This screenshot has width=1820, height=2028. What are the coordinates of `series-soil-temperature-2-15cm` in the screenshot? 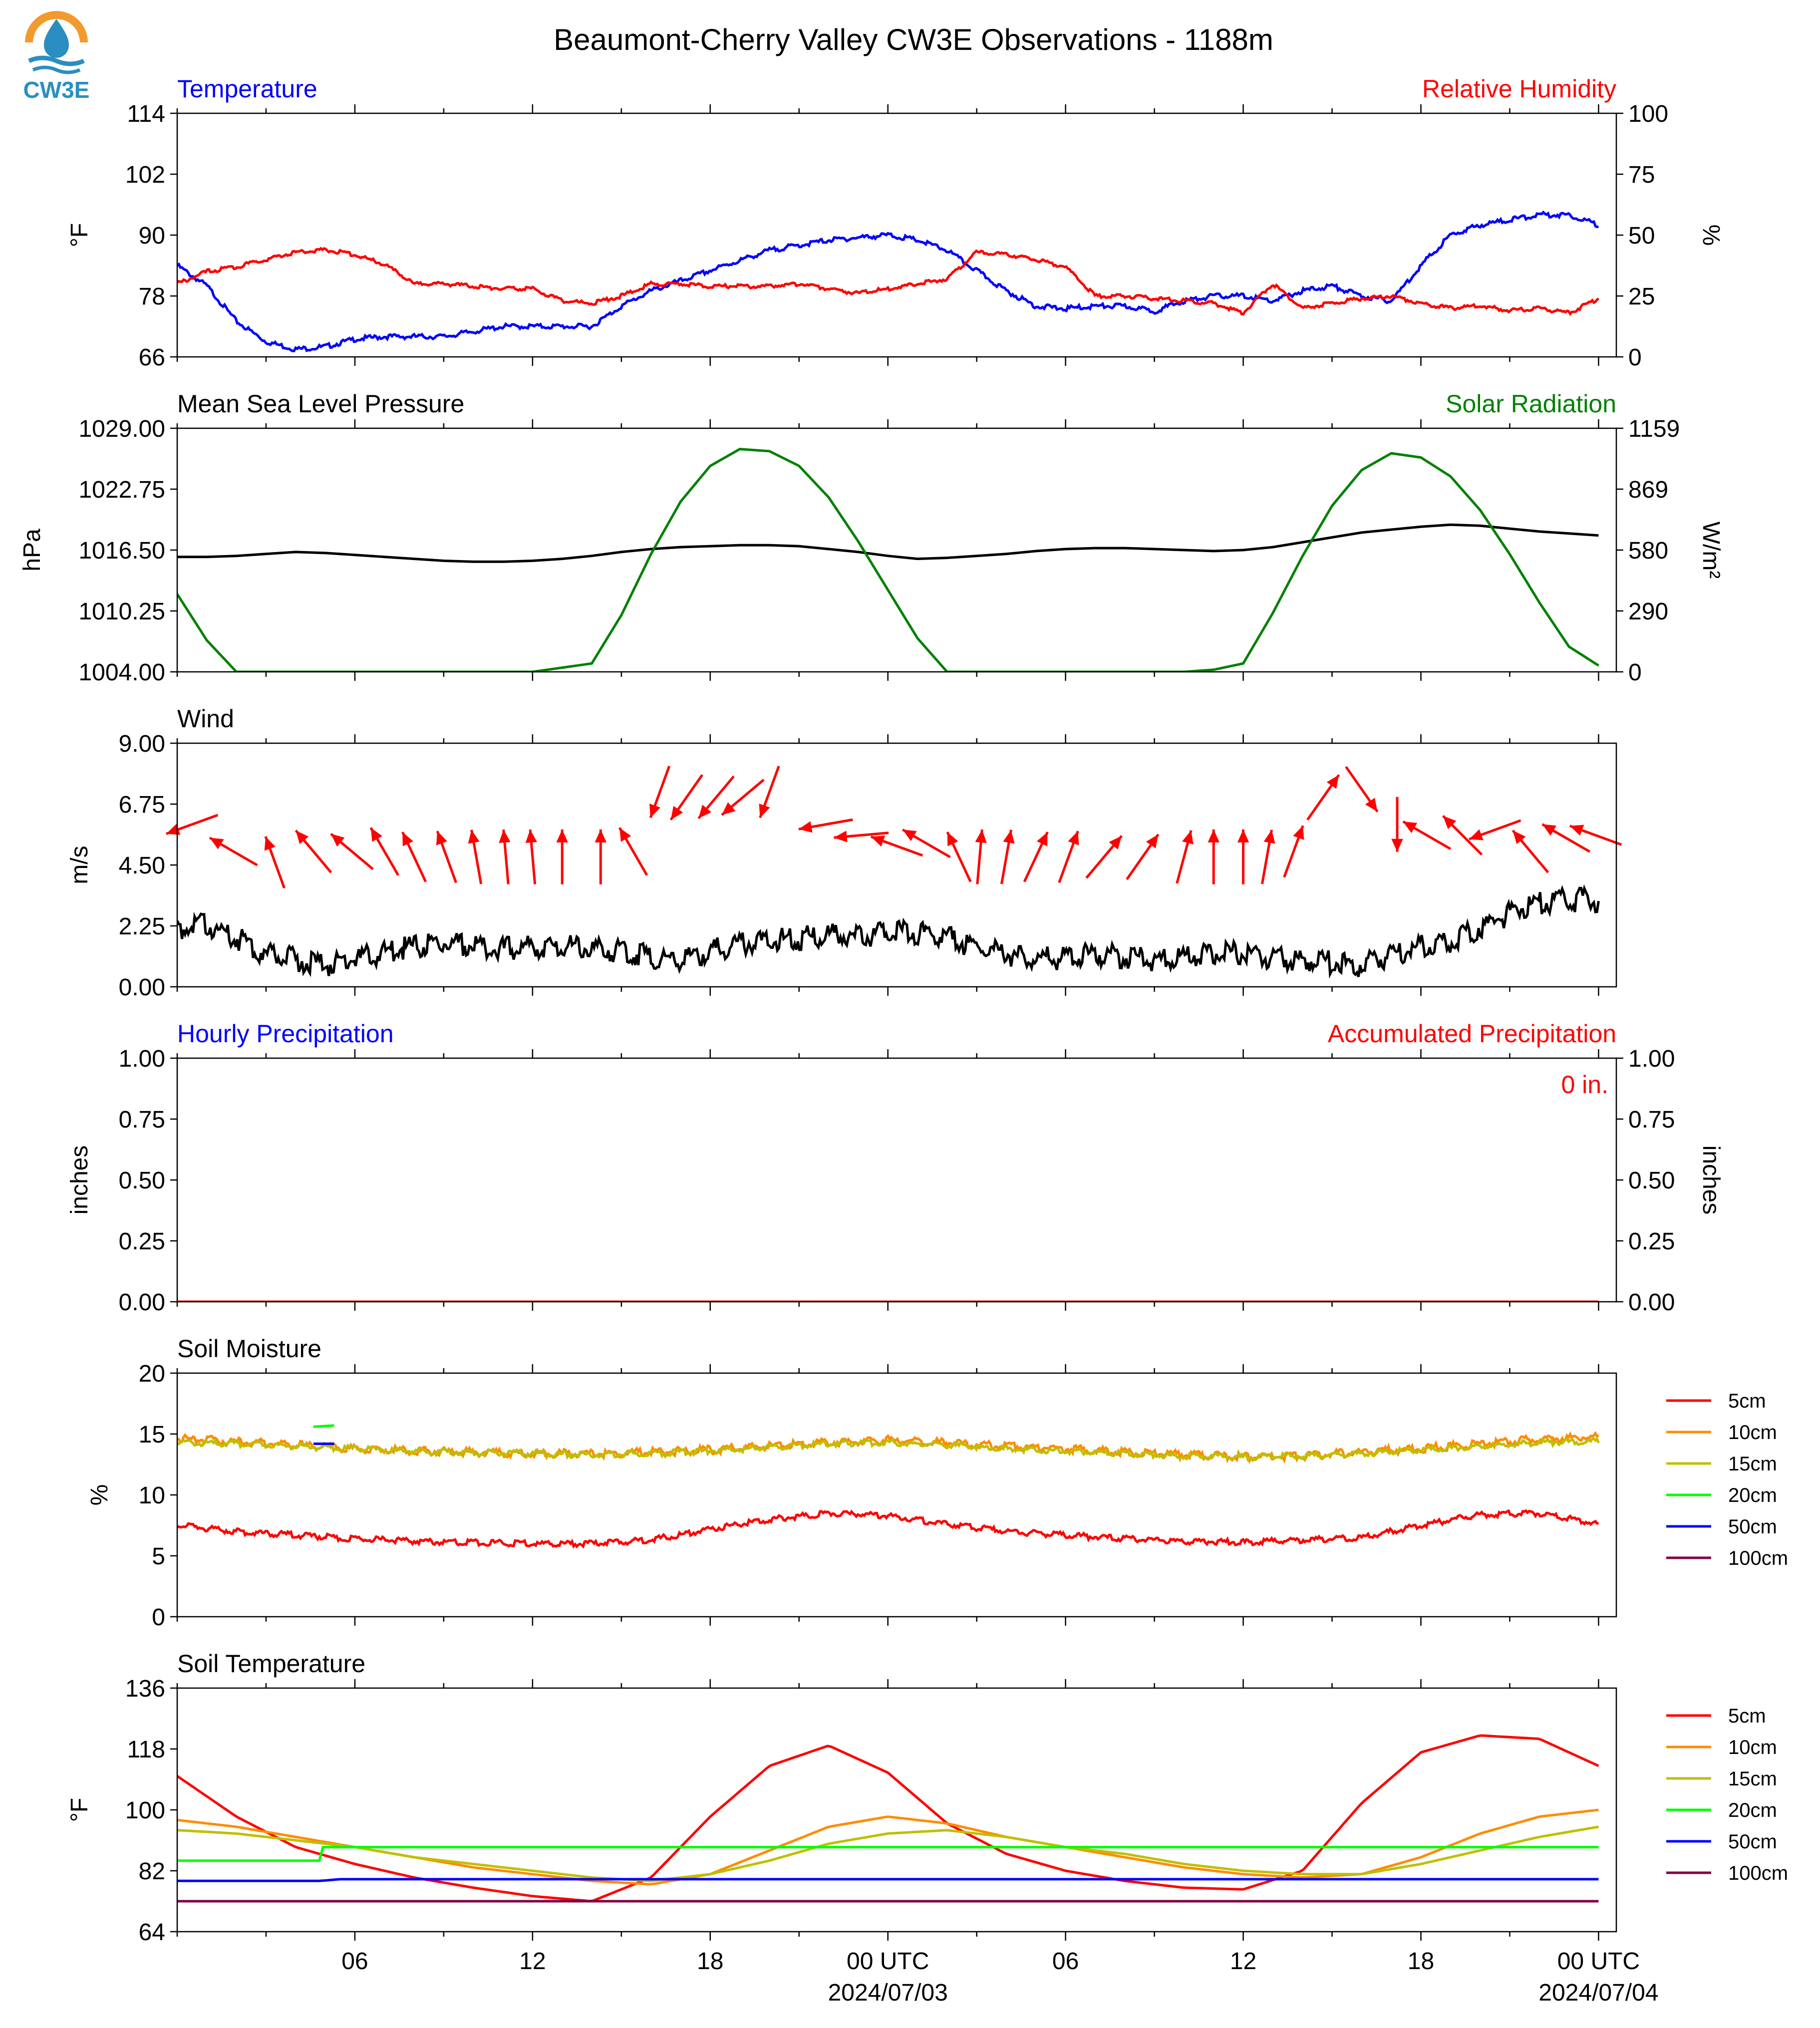 It's located at (888, 1853).